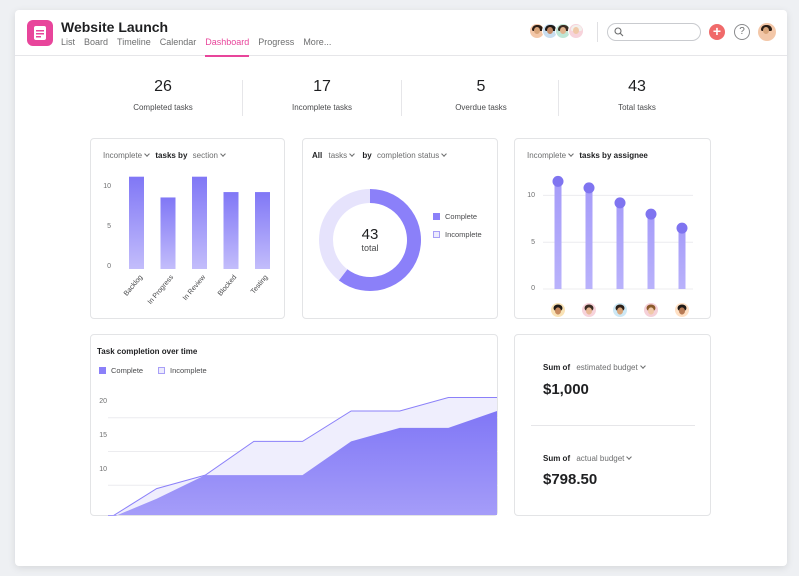  Describe the element at coordinates (178, 42) in the screenshot. I see `tab-calendar: Calendar` at that location.